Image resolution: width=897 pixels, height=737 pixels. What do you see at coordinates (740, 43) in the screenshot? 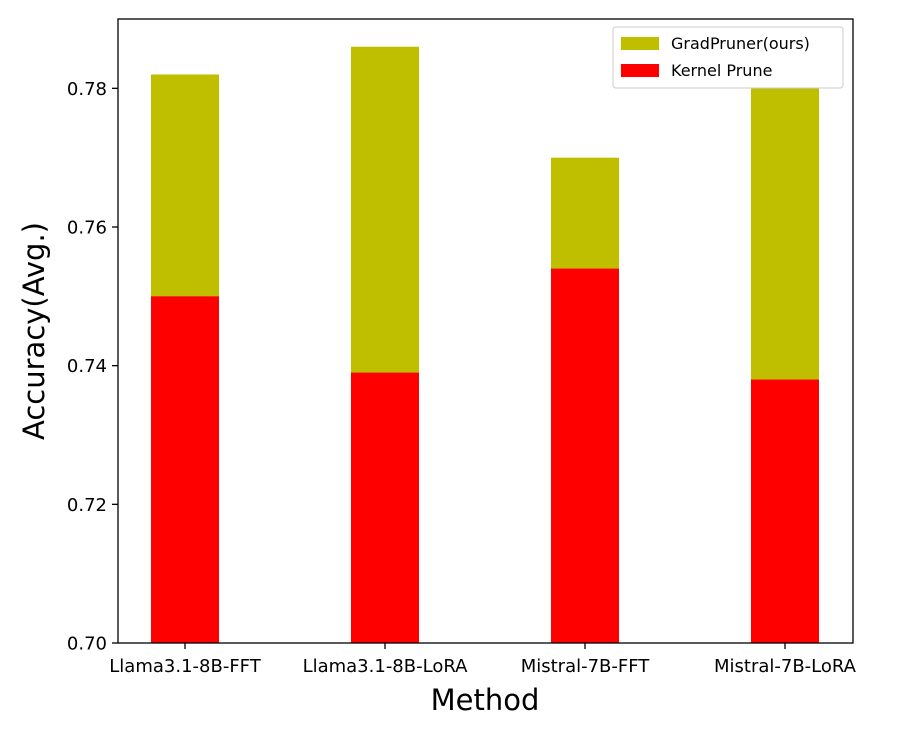
I see `legend-label-gradpruner: GradPruner(ours)` at bounding box center [740, 43].